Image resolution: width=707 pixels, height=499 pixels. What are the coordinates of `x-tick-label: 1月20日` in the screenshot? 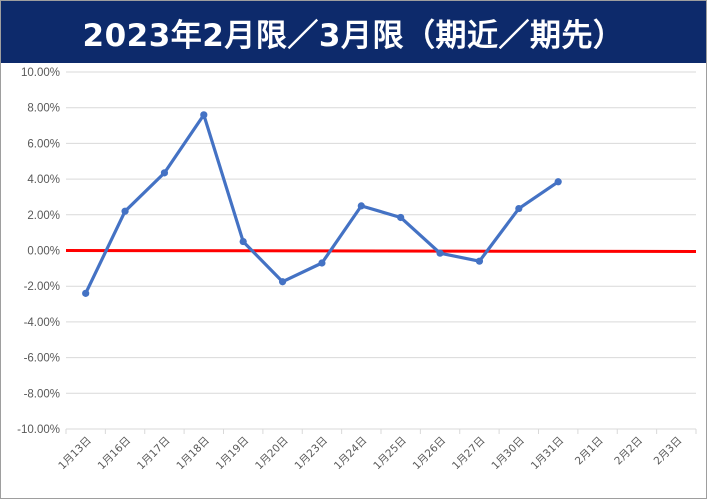 It's located at (272, 454).